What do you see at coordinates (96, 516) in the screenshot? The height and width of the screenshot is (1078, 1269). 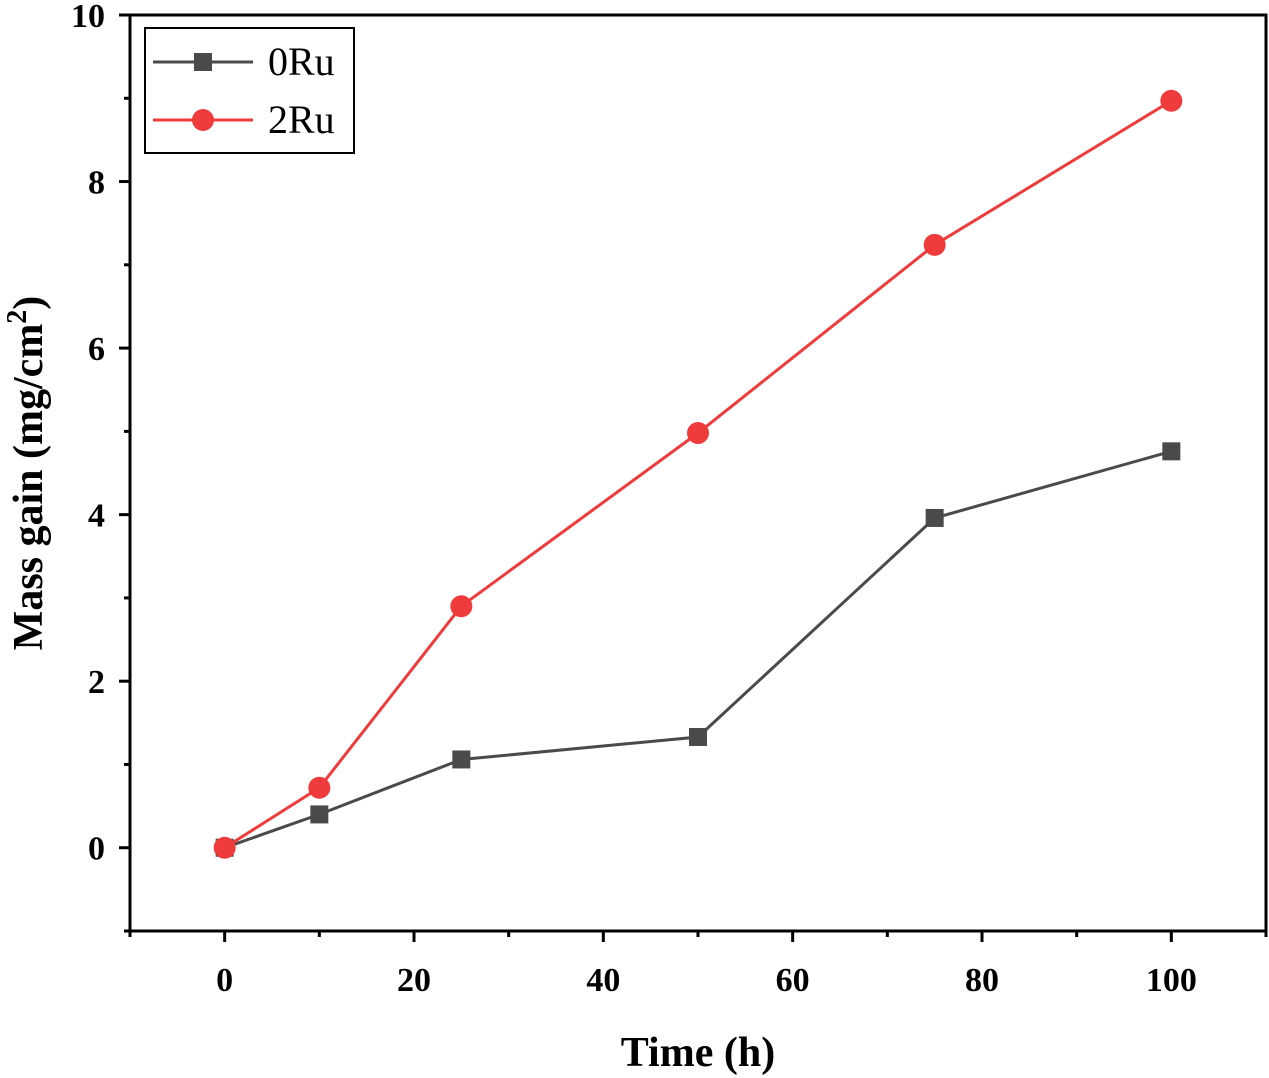 I see `y-tick-label: 4` at bounding box center [96, 516].